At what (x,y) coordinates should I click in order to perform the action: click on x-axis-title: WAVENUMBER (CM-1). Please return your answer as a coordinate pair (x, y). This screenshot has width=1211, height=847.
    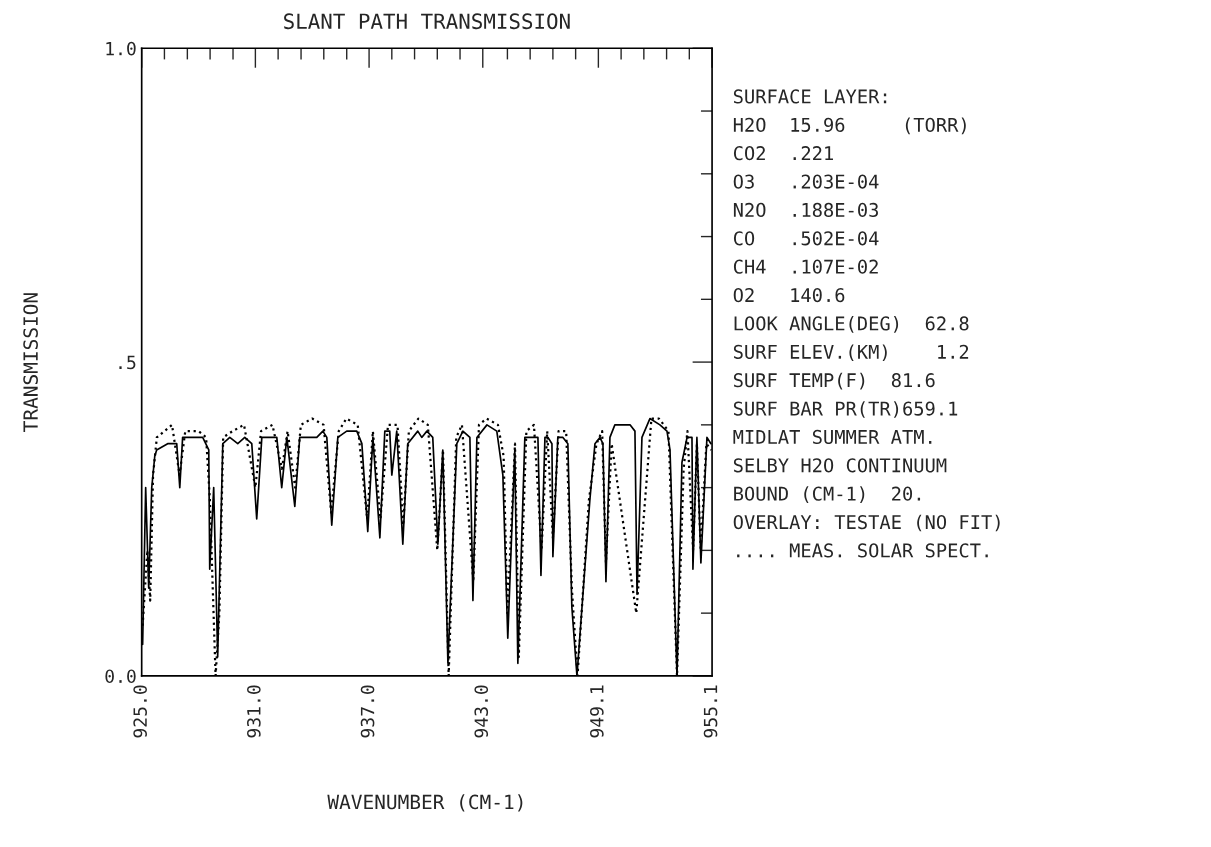
    Looking at the image, I should click on (425, 803).